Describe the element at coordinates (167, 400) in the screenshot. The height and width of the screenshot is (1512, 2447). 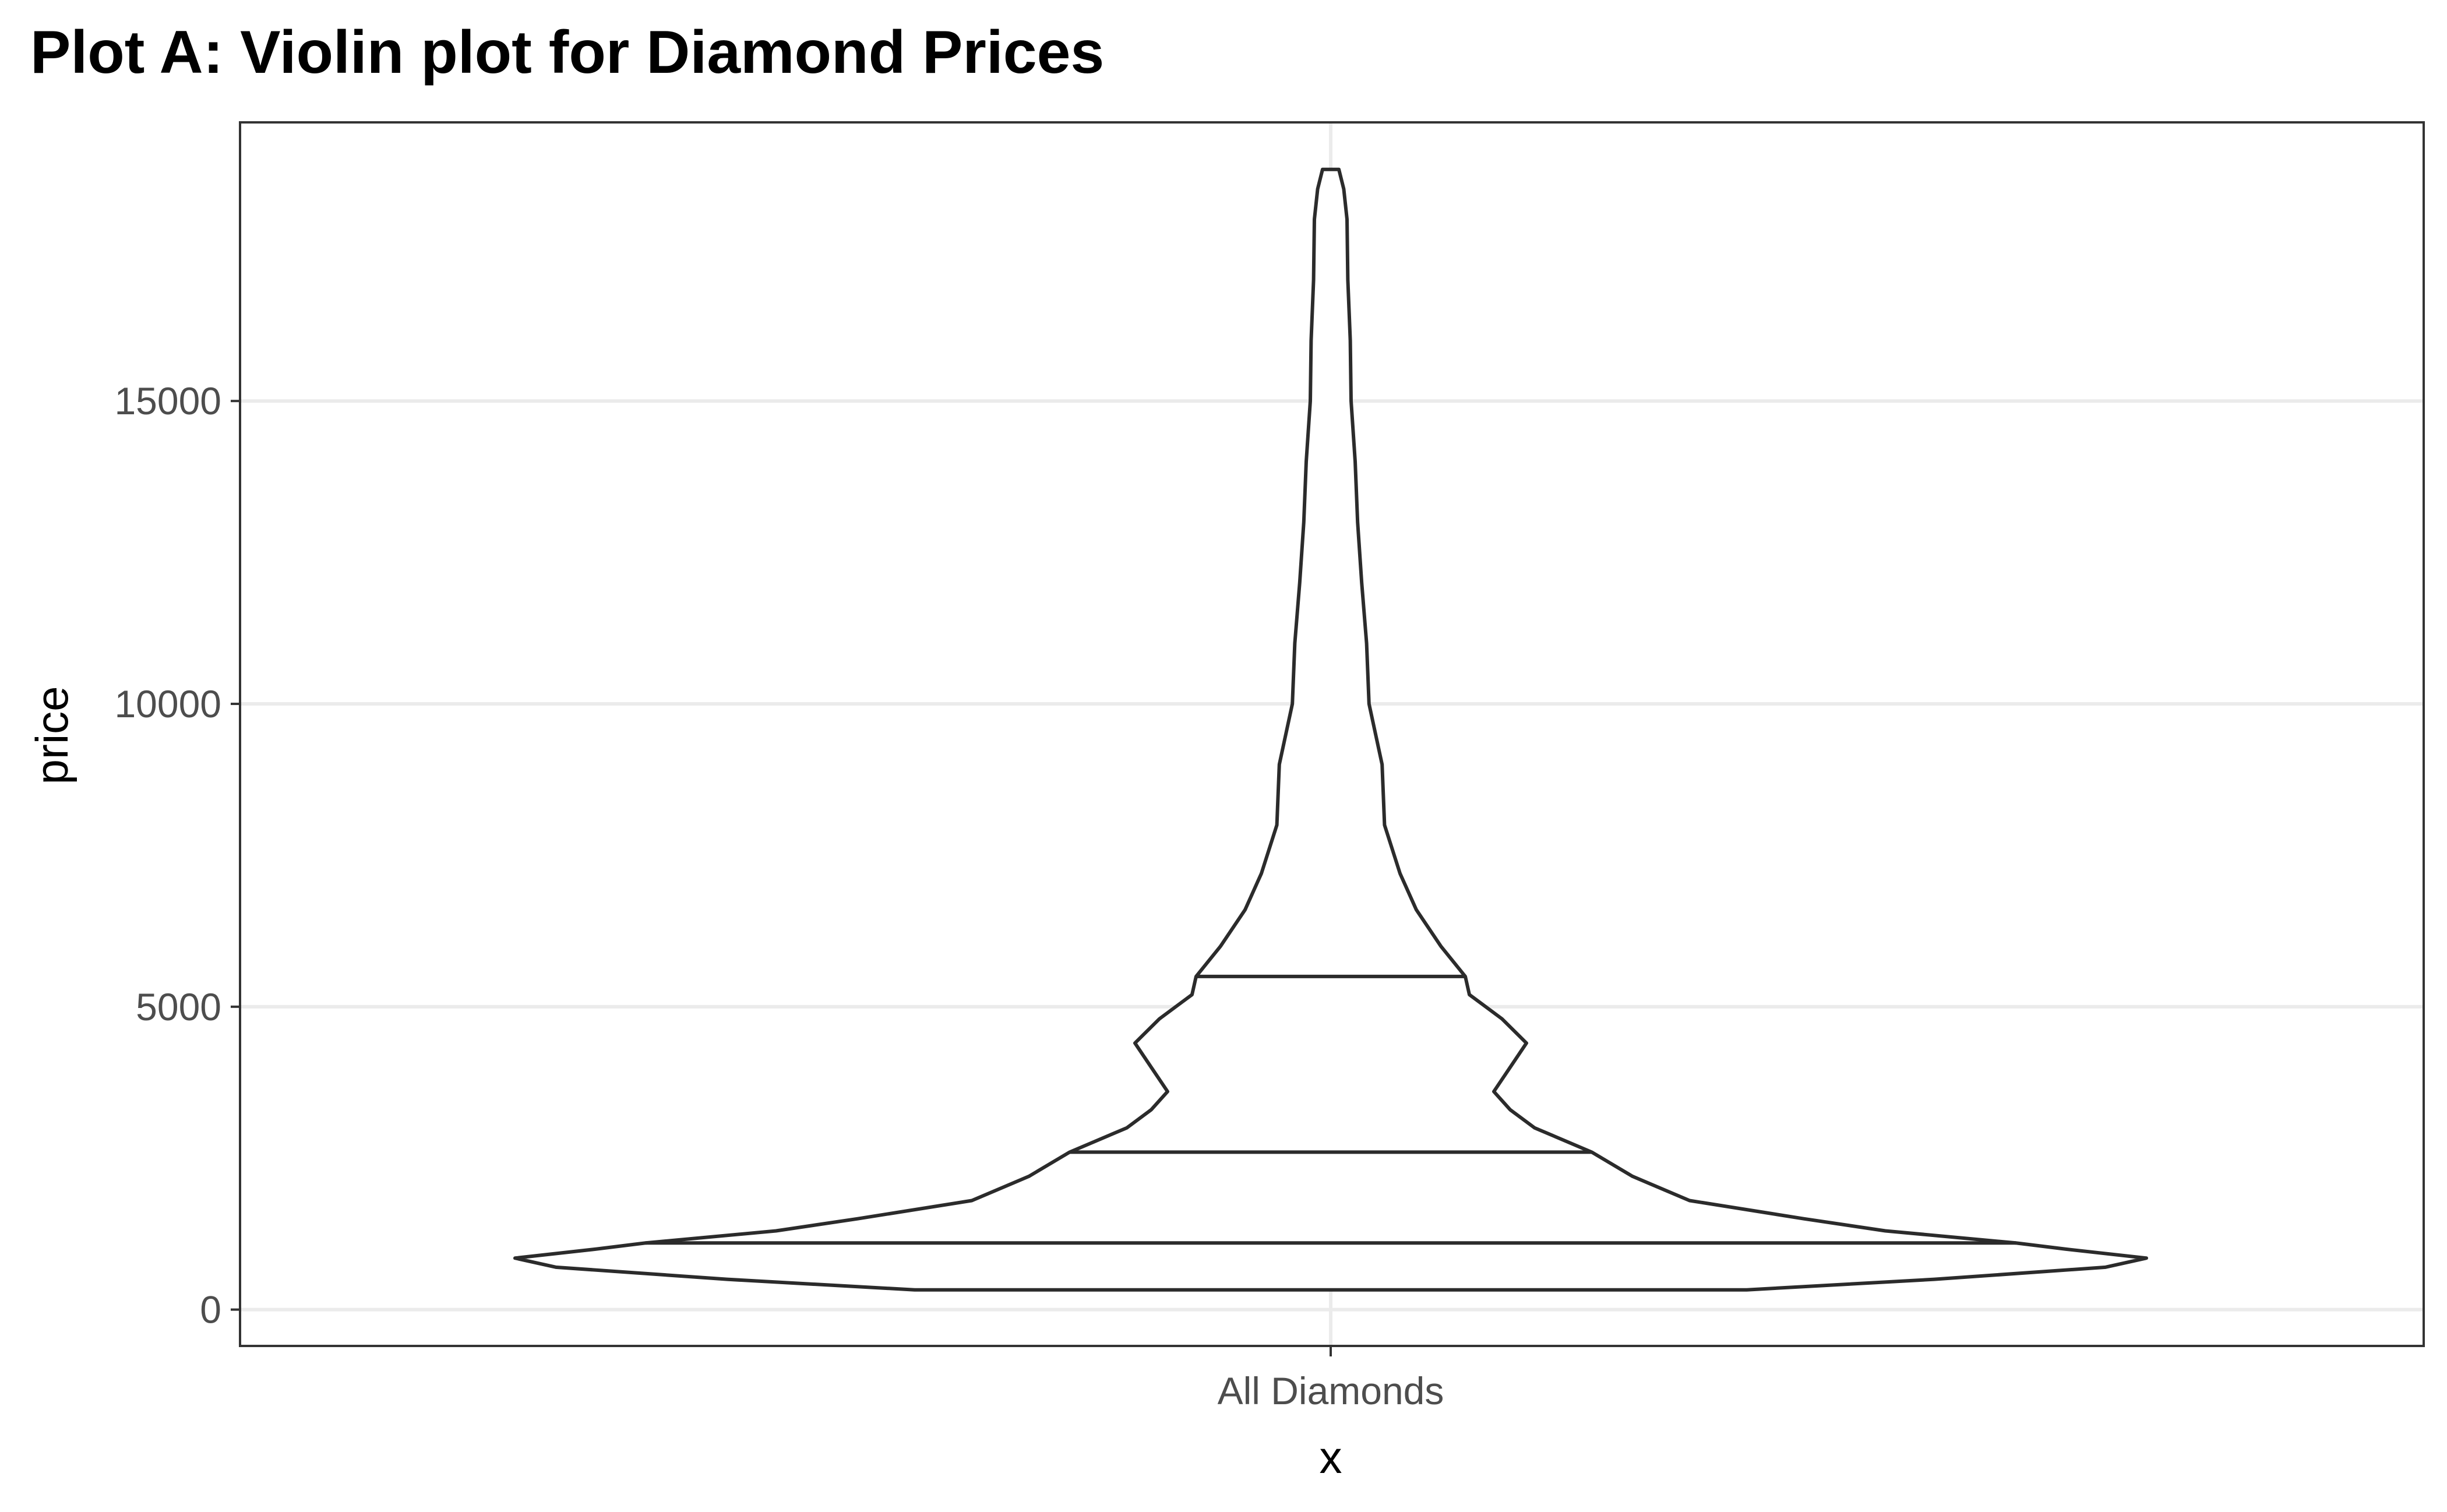
I see `y-tick-label-15000: 15000` at that location.